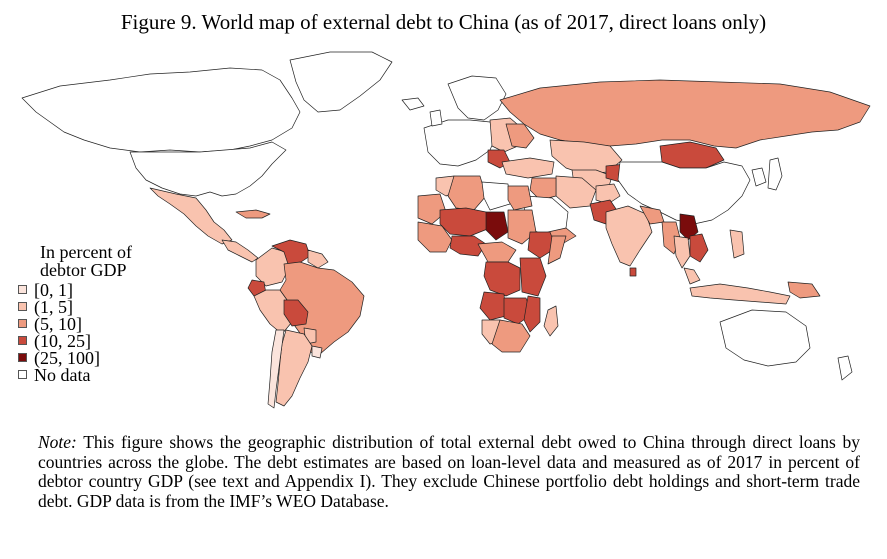 The image size is (887, 559). I want to click on region-mali-niger, so click(465, 222).